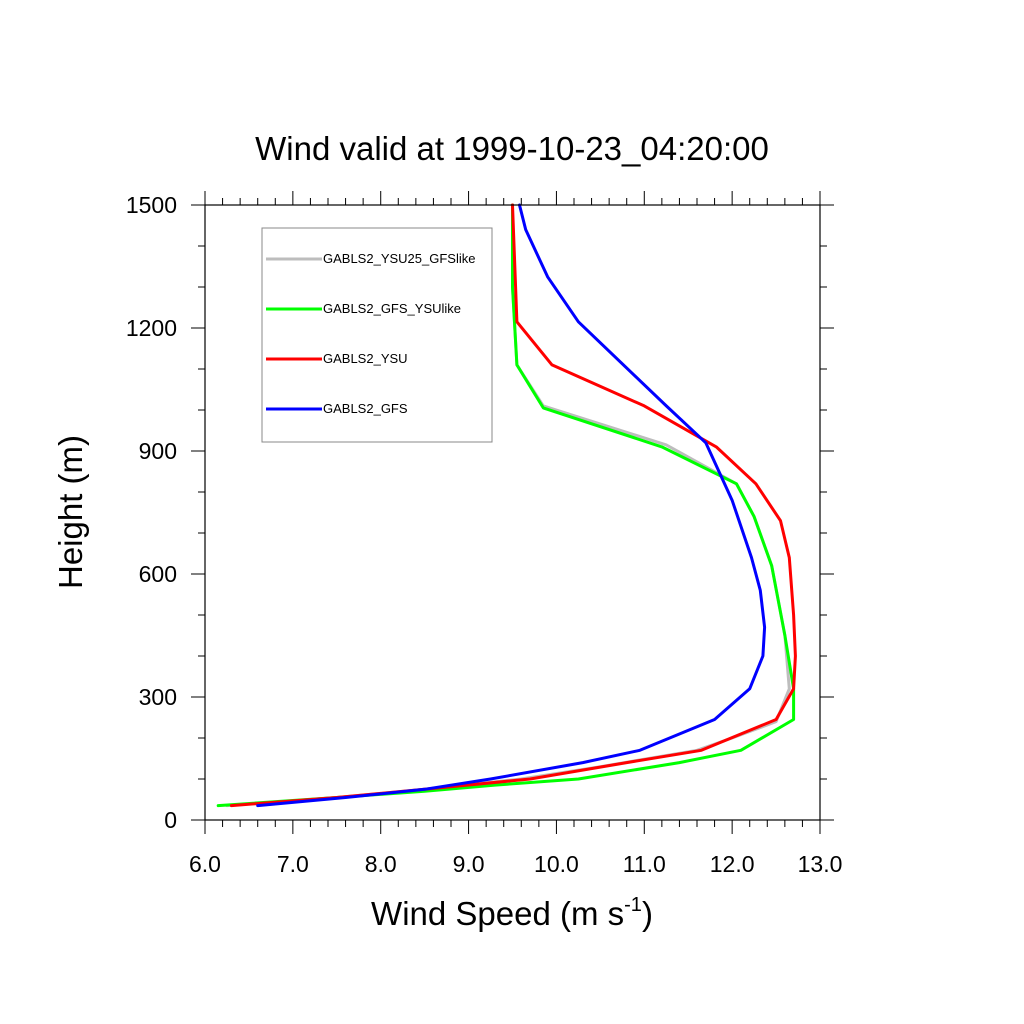 The height and width of the screenshot is (1024, 1024). What do you see at coordinates (151, 328) in the screenshot?
I see `y-tick-label: 1200` at bounding box center [151, 328].